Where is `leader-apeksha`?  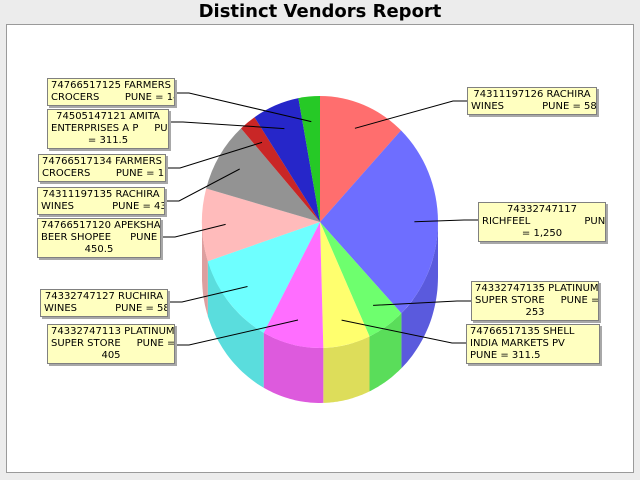
leader-apeksha is located at coordinates (193, 230).